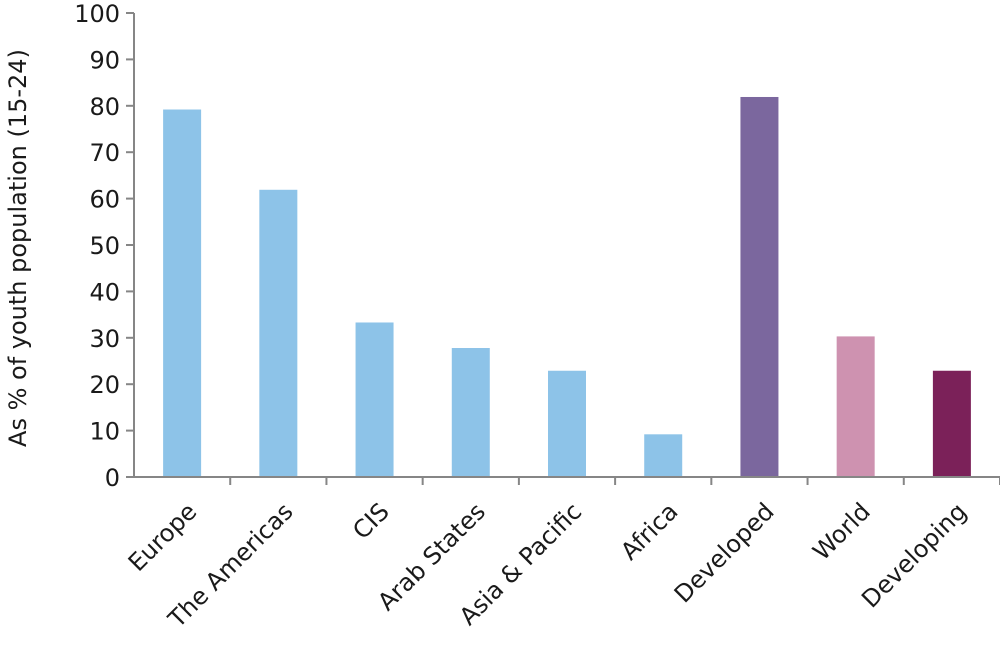 This screenshot has width=1000, height=666. Describe the element at coordinates (104, 339) in the screenshot. I see `y-tick-label: 30` at that location.